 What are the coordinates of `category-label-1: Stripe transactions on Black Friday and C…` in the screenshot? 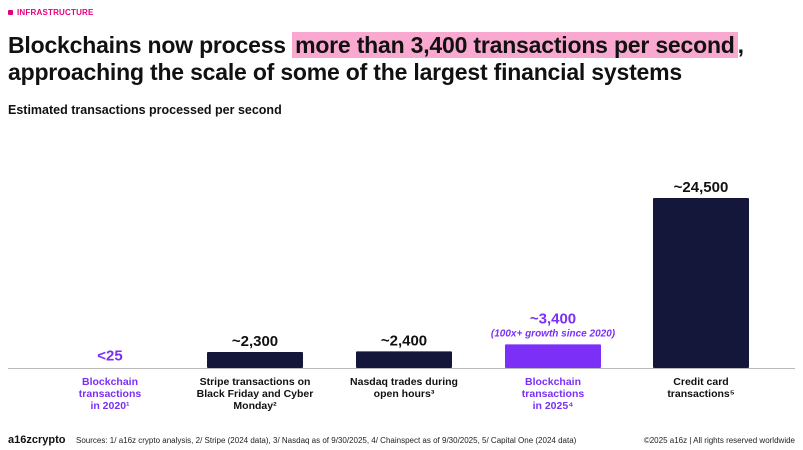 It's located at (255, 394).